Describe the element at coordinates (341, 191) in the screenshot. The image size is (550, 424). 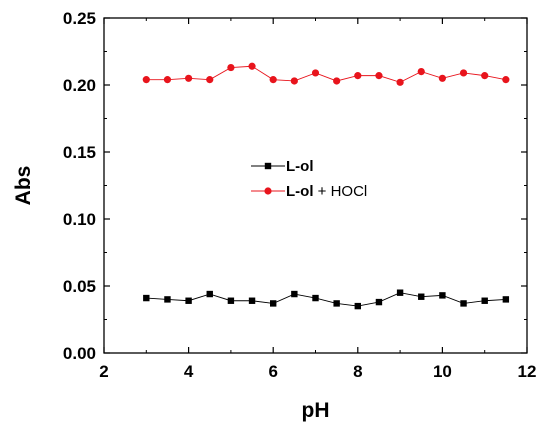
I see `legend-label-rest: + HOCl` at that location.